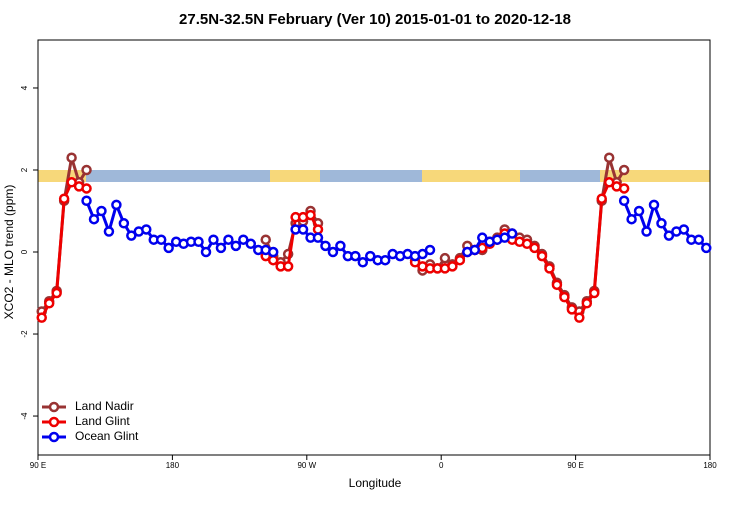  Describe the element at coordinates (24, 251) in the screenshot. I see `y-tick-label: 0` at that location.